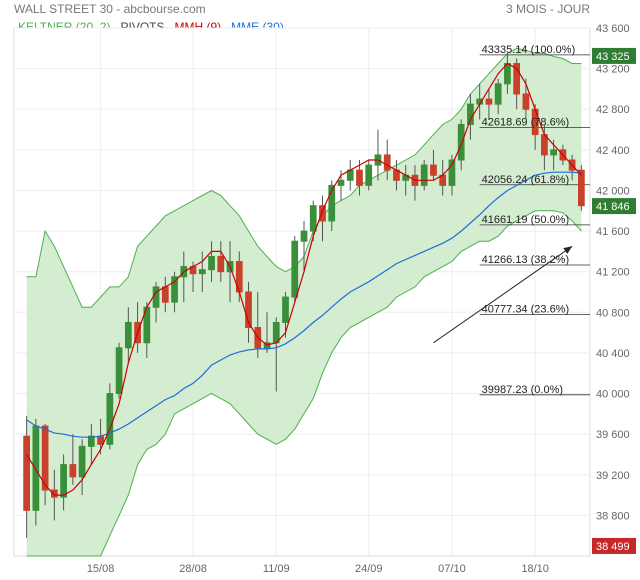 The image size is (640, 580). I want to click on price-badge-low, so click(614, 545).